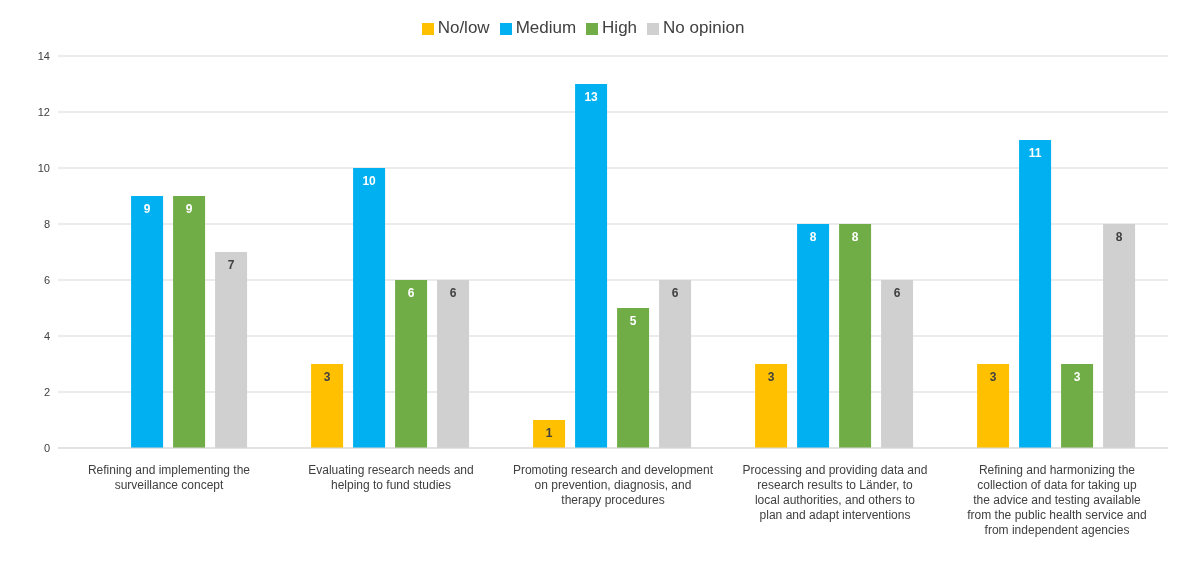 Image resolution: width=1188 pixels, height=575 pixels. What do you see at coordinates (46, 447) in the screenshot?
I see `y-tick-label: 0` at bounding box center [46, 447].